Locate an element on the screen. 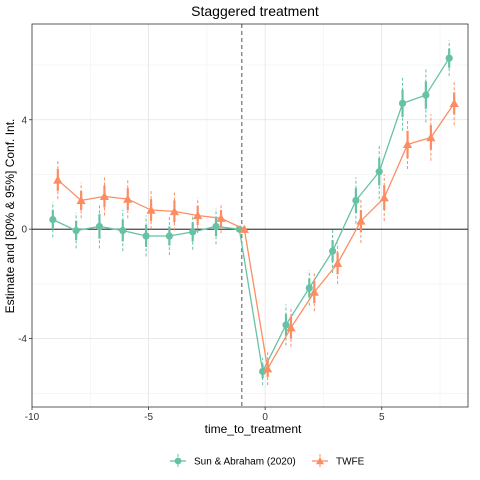 The width and height of the screenshot is (480, 480). y-tick-label: -4 is located at coordinates (22, 339).